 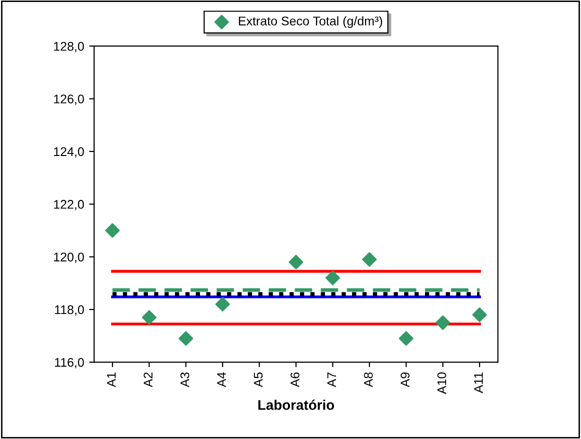 I want to click on y-tick-label: 118,0, so click(x=69, y=310).